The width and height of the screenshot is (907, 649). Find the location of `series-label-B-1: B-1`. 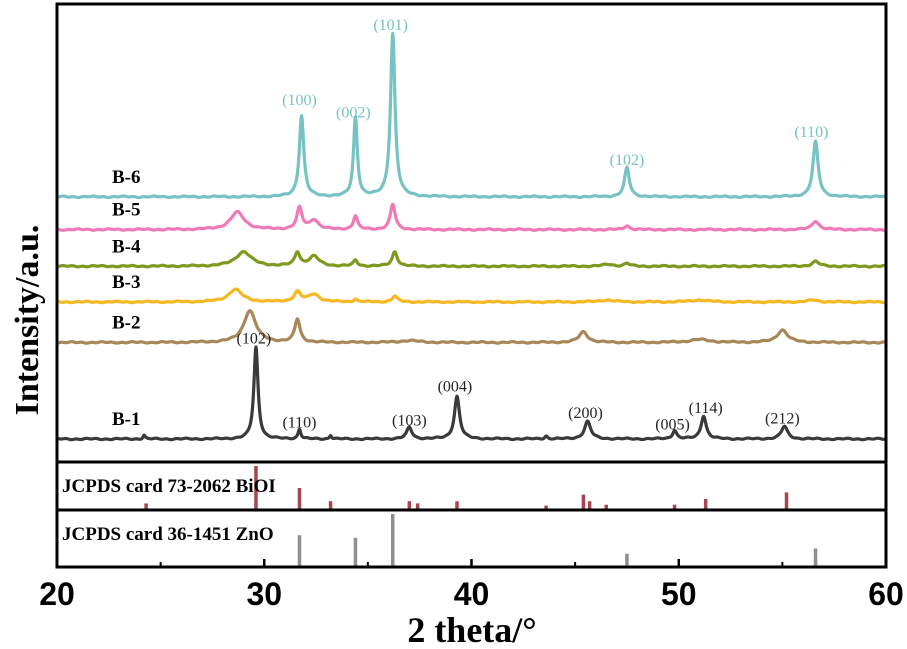

series-label-B-1: B-1 is located at coordinates (126, 419).